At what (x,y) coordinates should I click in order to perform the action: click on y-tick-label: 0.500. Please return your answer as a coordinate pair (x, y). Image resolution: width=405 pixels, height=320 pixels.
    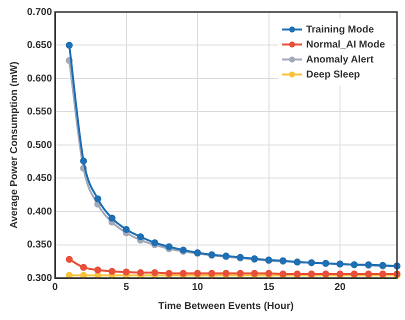
    Looking at the image, I should click on (39, 145).